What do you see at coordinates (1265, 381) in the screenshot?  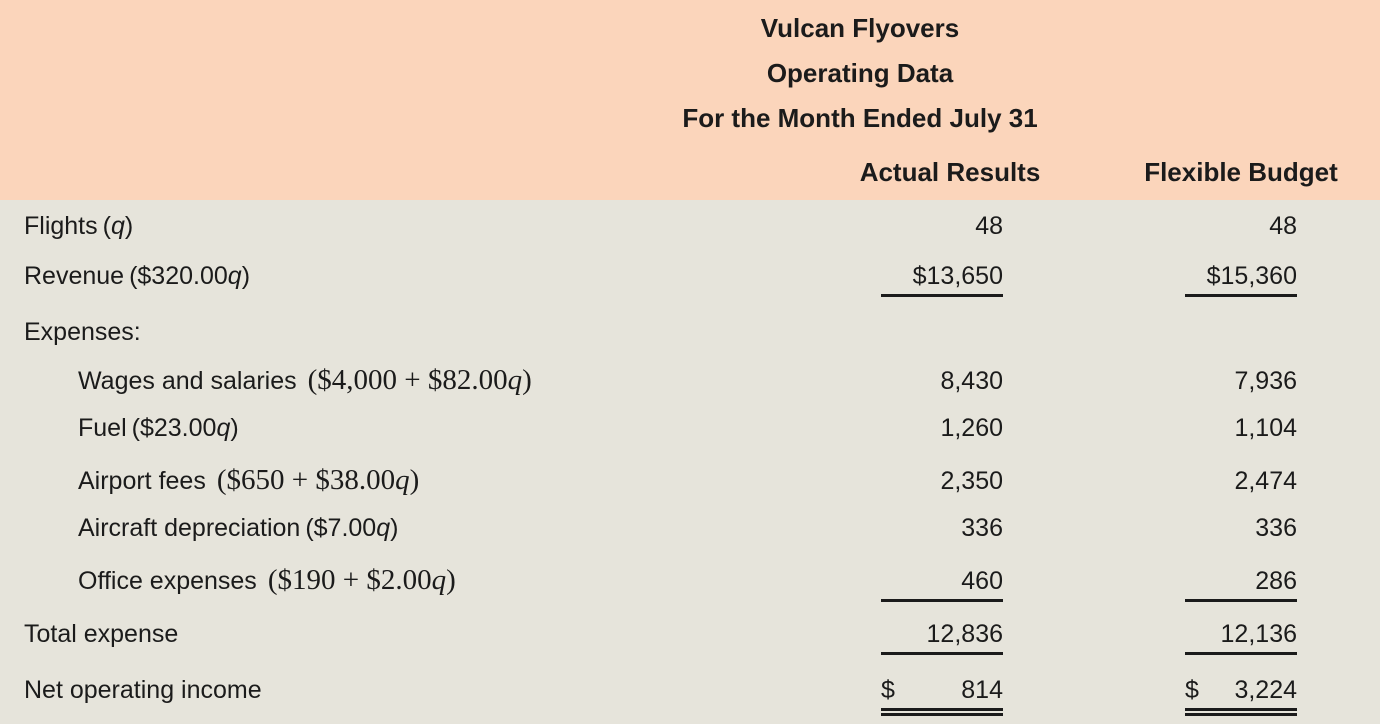 I see `flexible-value: 7,936` at bounding box center [1265, 381].